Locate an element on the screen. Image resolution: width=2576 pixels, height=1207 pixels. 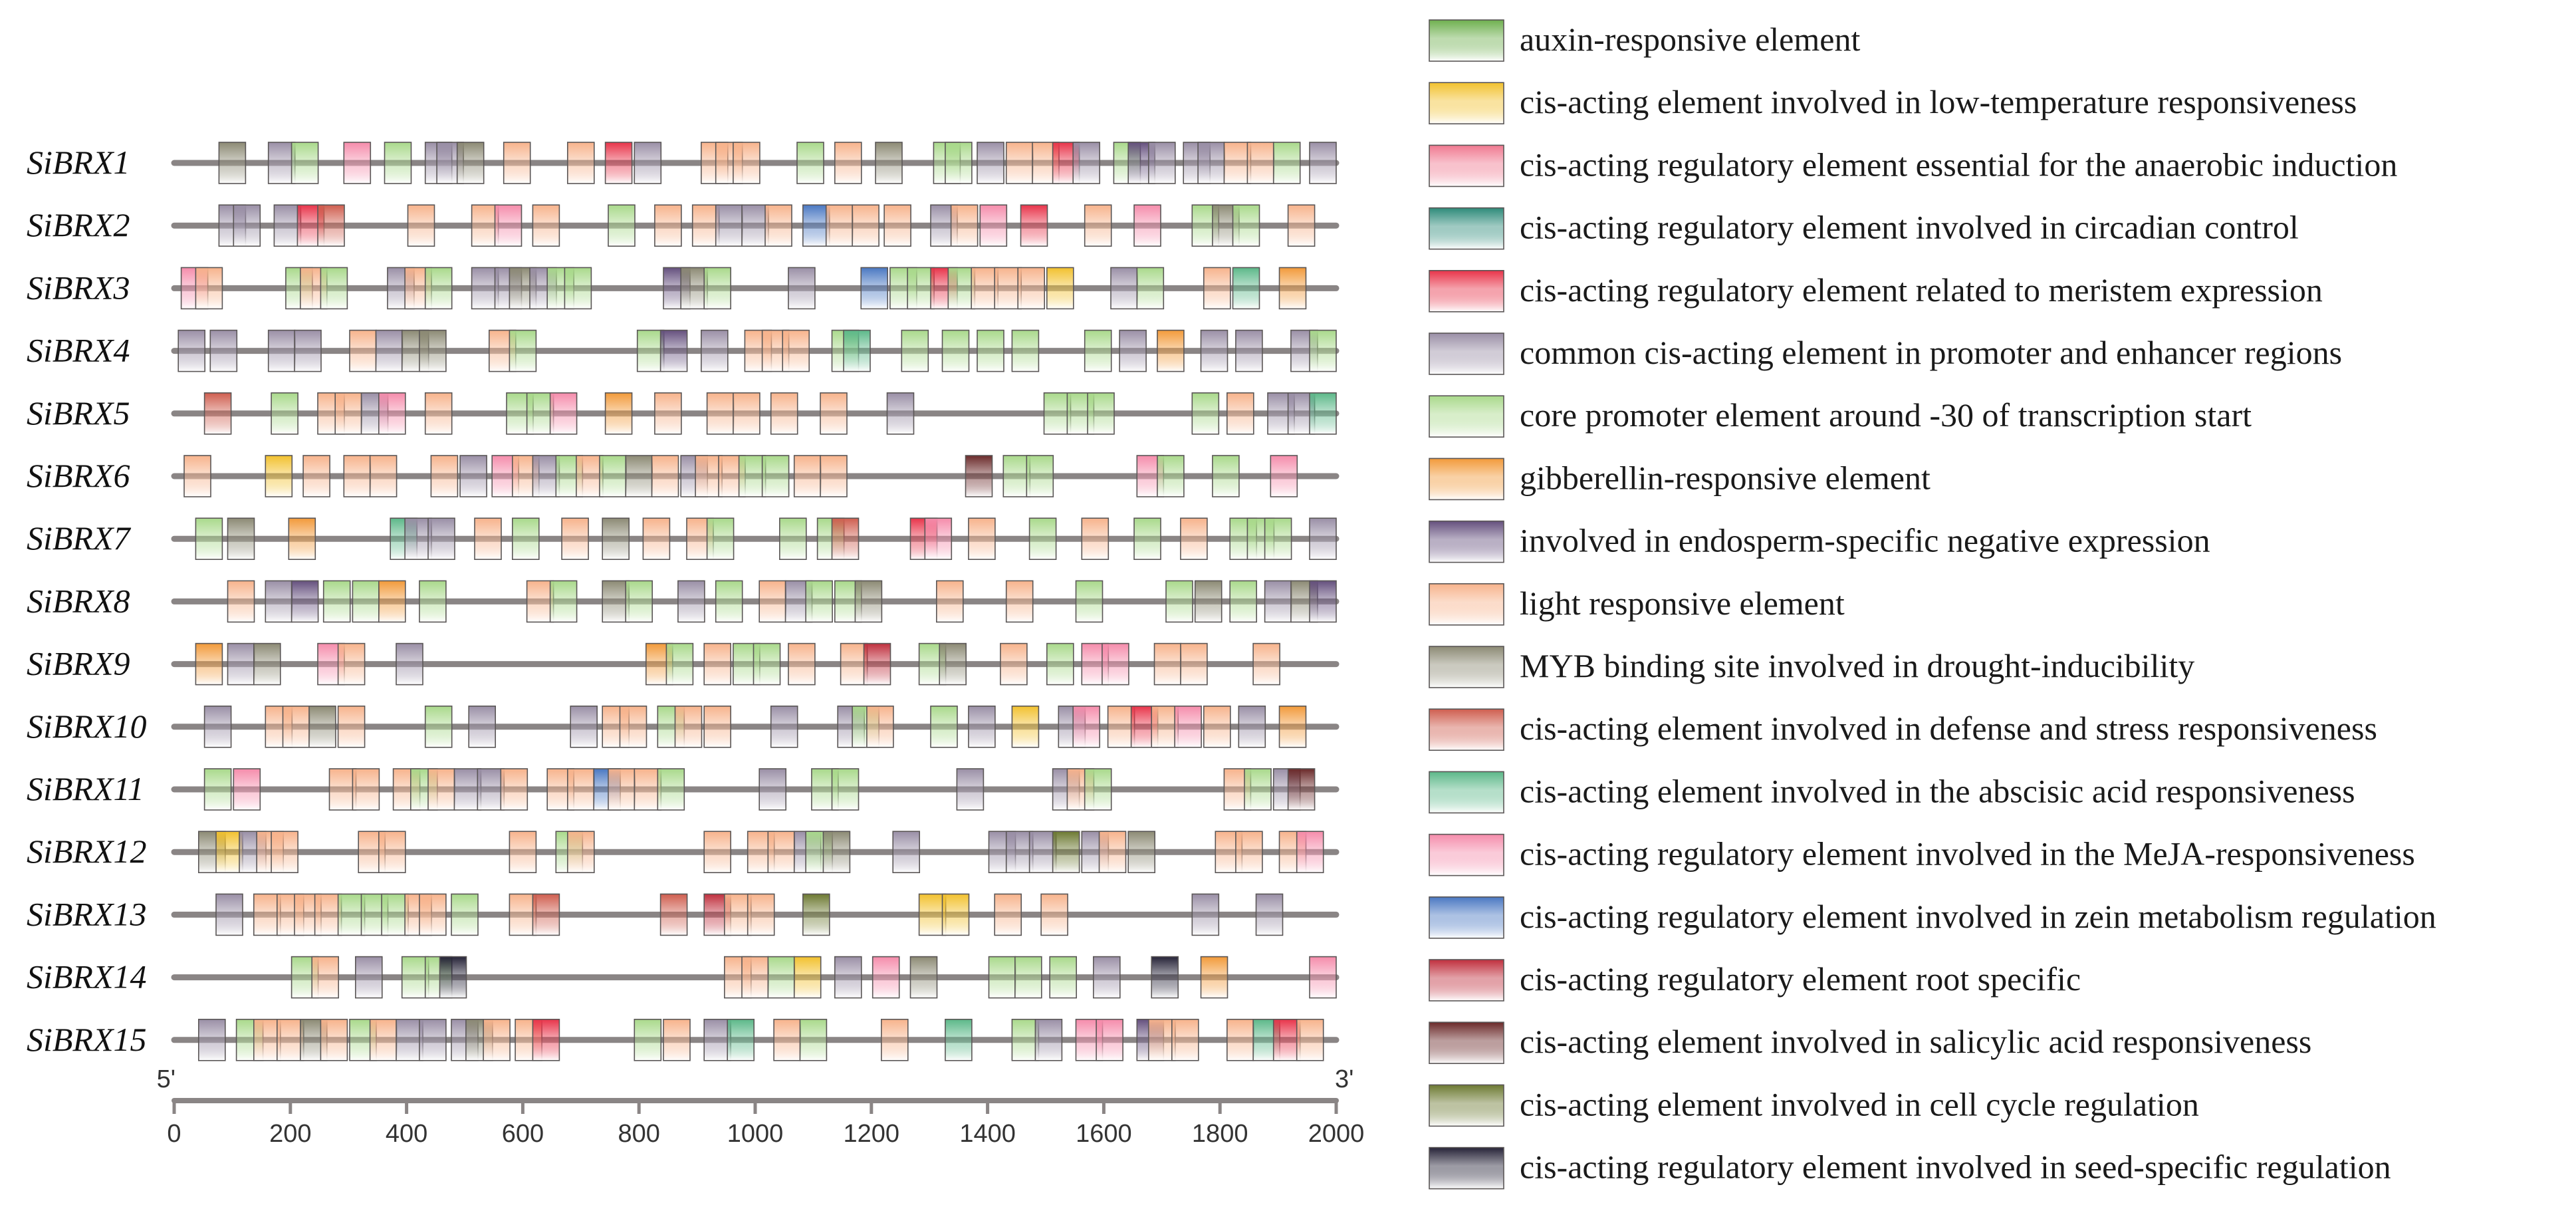
tick-label: 1800 is located at coordinates (1220, 1134).